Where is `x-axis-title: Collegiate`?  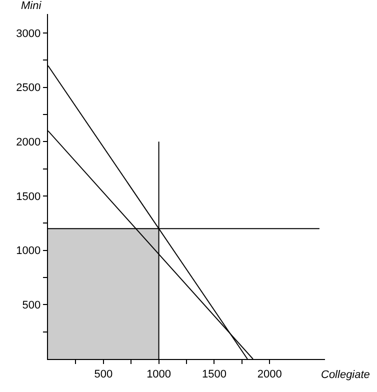
x-axis-title: Collegiate is located at coordinates (345, 375).